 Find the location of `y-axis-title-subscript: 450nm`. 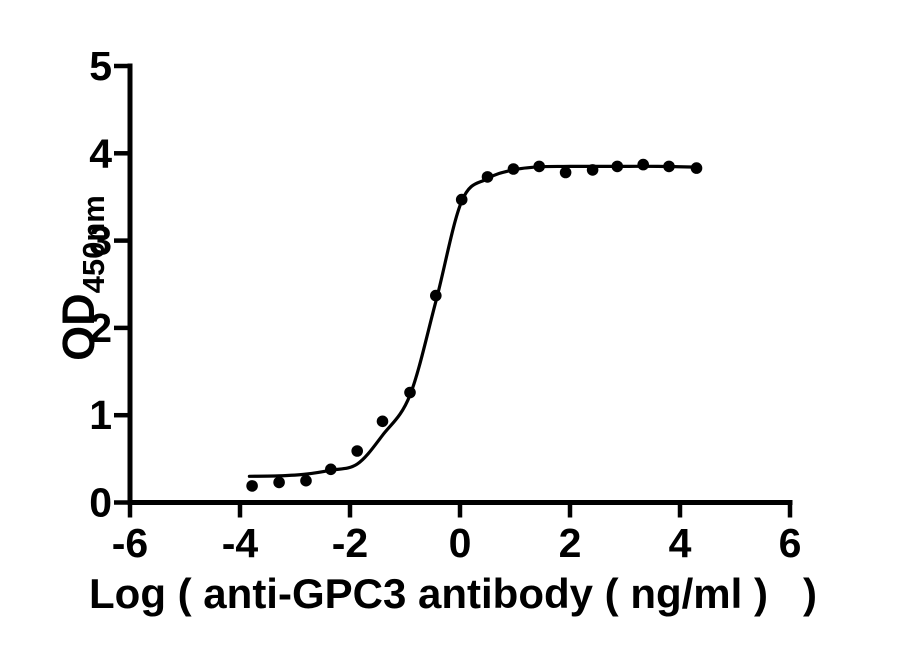

y-axis-title-subscript: 450nm is located at coordinates (93, 244).